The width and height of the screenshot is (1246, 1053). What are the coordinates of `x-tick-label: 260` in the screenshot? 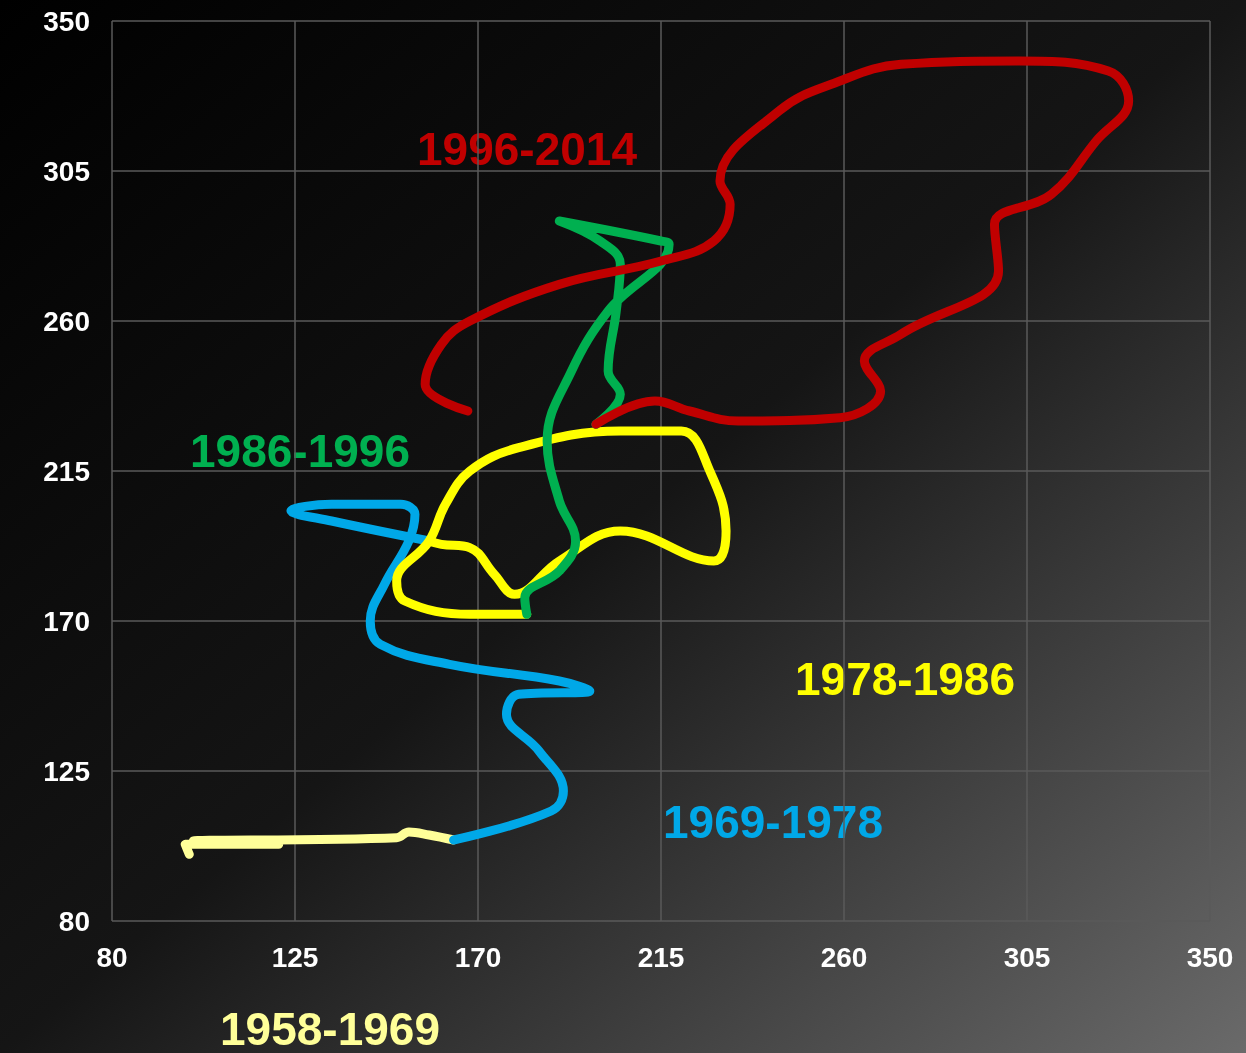 It's located at (844, 957).